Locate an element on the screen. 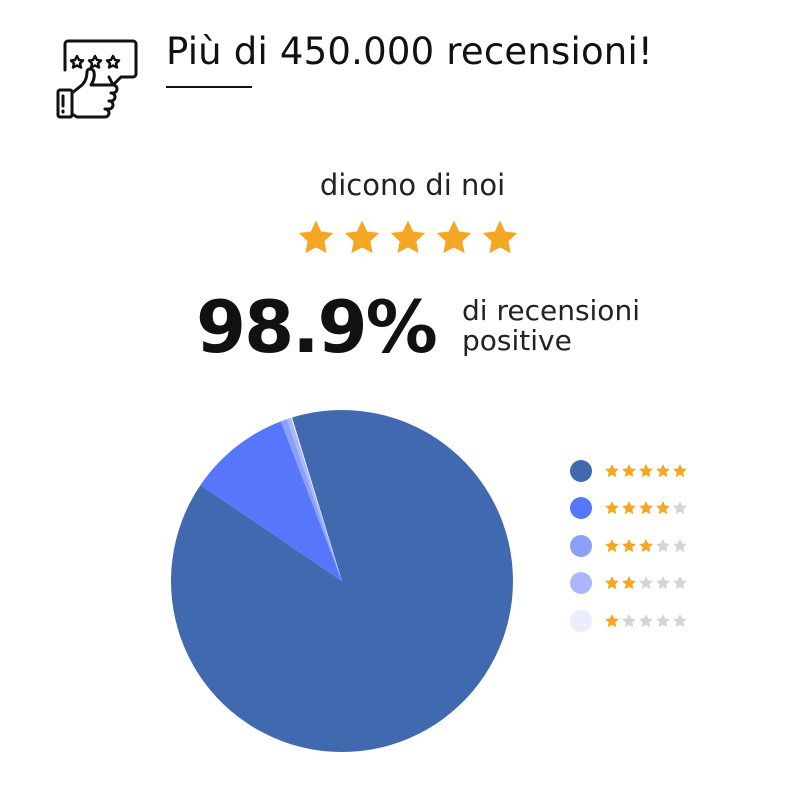 This screenshot has width=800, height=800. legend-item-2-stars is located at coordinates (629, 584).